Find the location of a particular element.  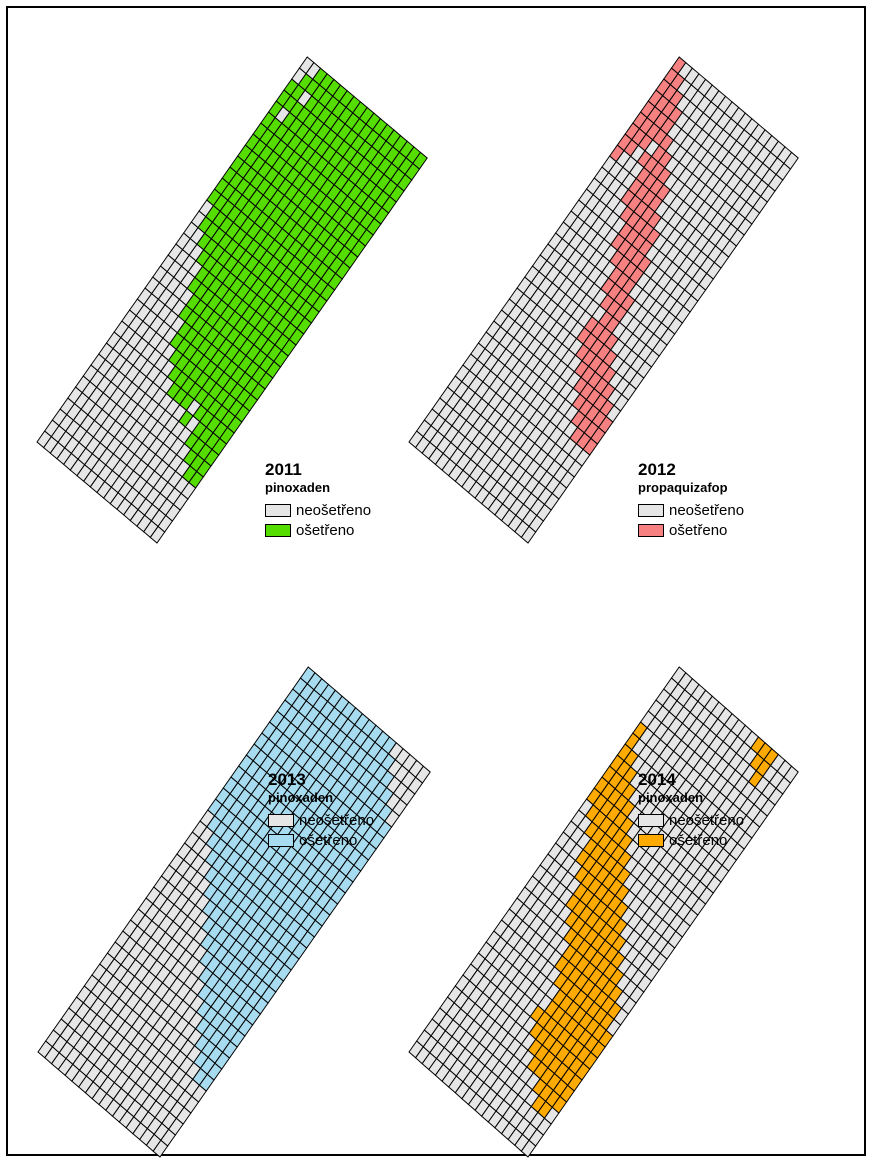

legend-2013: 2013 pinoxaden neošetřeno ošetřeno is located at coordinates (321, 810).